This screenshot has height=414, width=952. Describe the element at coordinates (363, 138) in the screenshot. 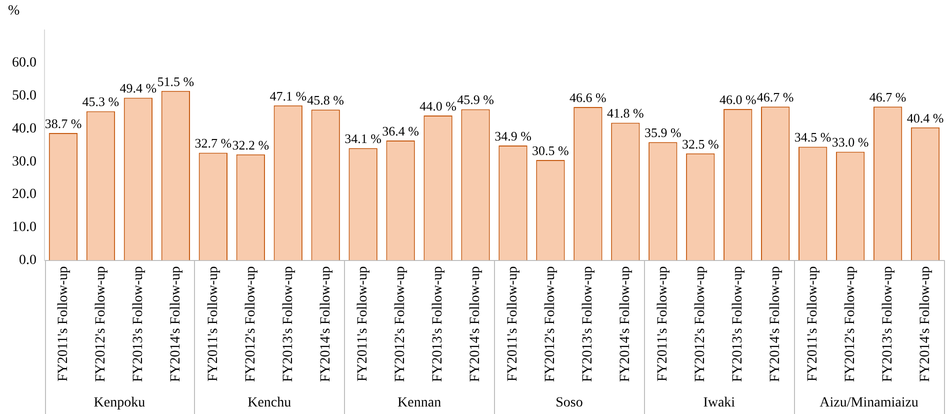

I see `data-label: 34.1 %` at that location.